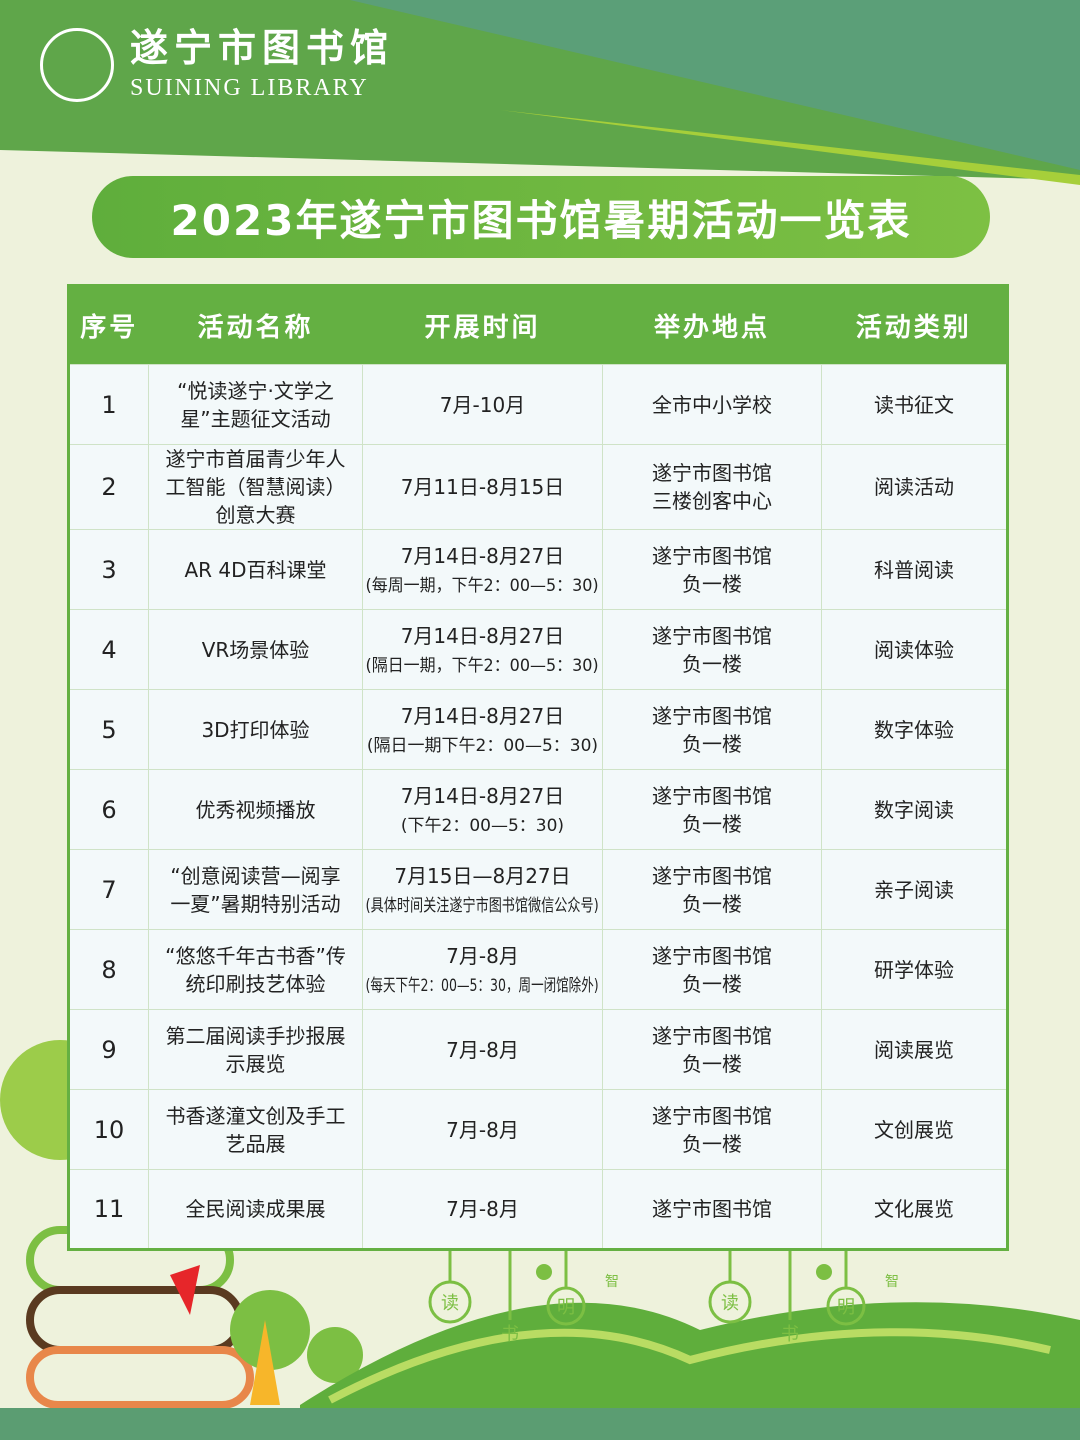 This screenshot has width=1080, height=1440. What do you see at coordinates (108, 404) in the screenshot?
I see `row-number: 1` at bounding box center [108, 404].